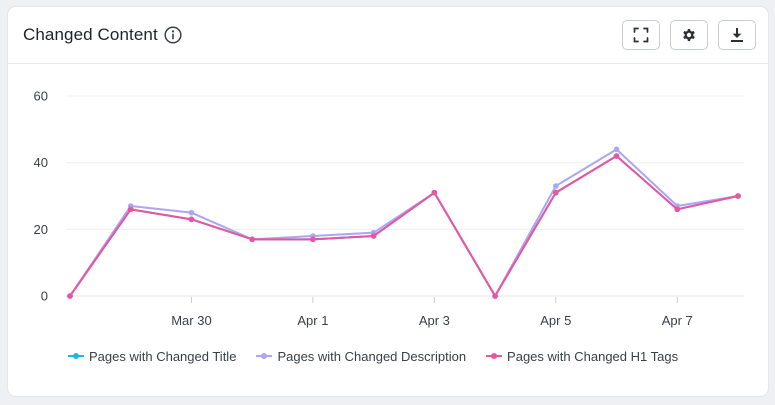 The height and width of the screenshot is (405, 775). Describe the element at coordinates (372, 356) in the screenshot. I see `legend-label: Pages with Changed Description` at that location.